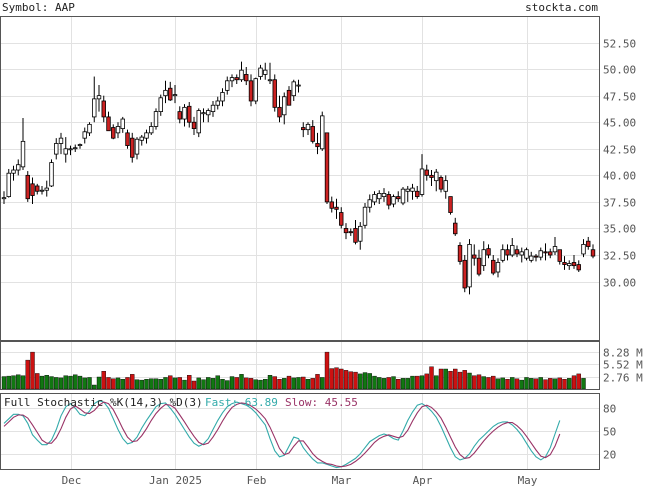  I want to click on price-tick-label: 40.00, so click(619, 176).